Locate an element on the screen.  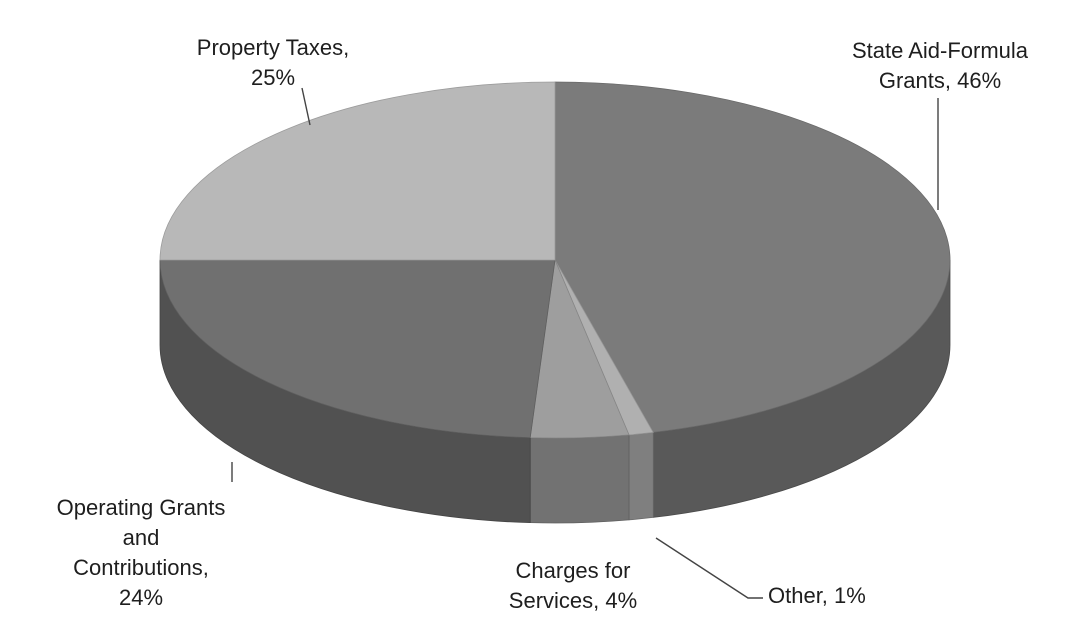
data-label-line: 24% is located at coordinates (141, 597).